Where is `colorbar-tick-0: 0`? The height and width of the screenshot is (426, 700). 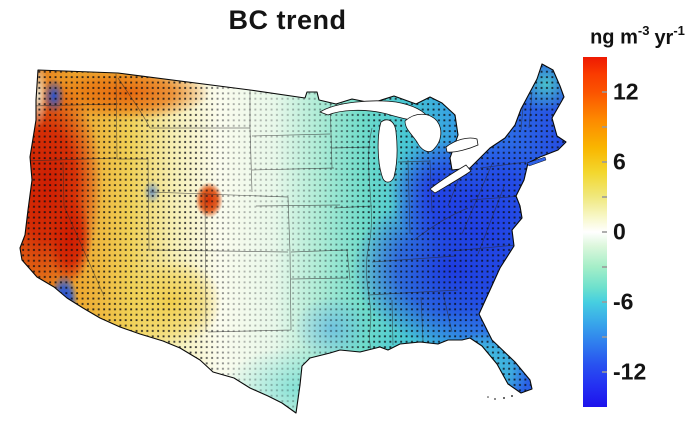 colorbar-tick-0: 0 is located at coordinates (619, 231).